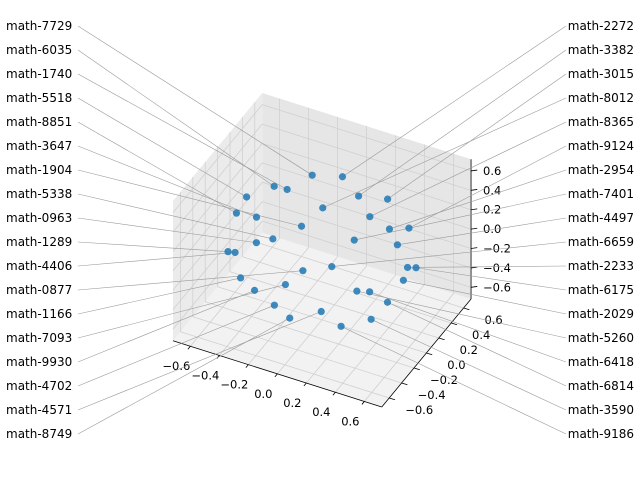  I want to click on y-tick-label: −0.6, so click(419, 410).